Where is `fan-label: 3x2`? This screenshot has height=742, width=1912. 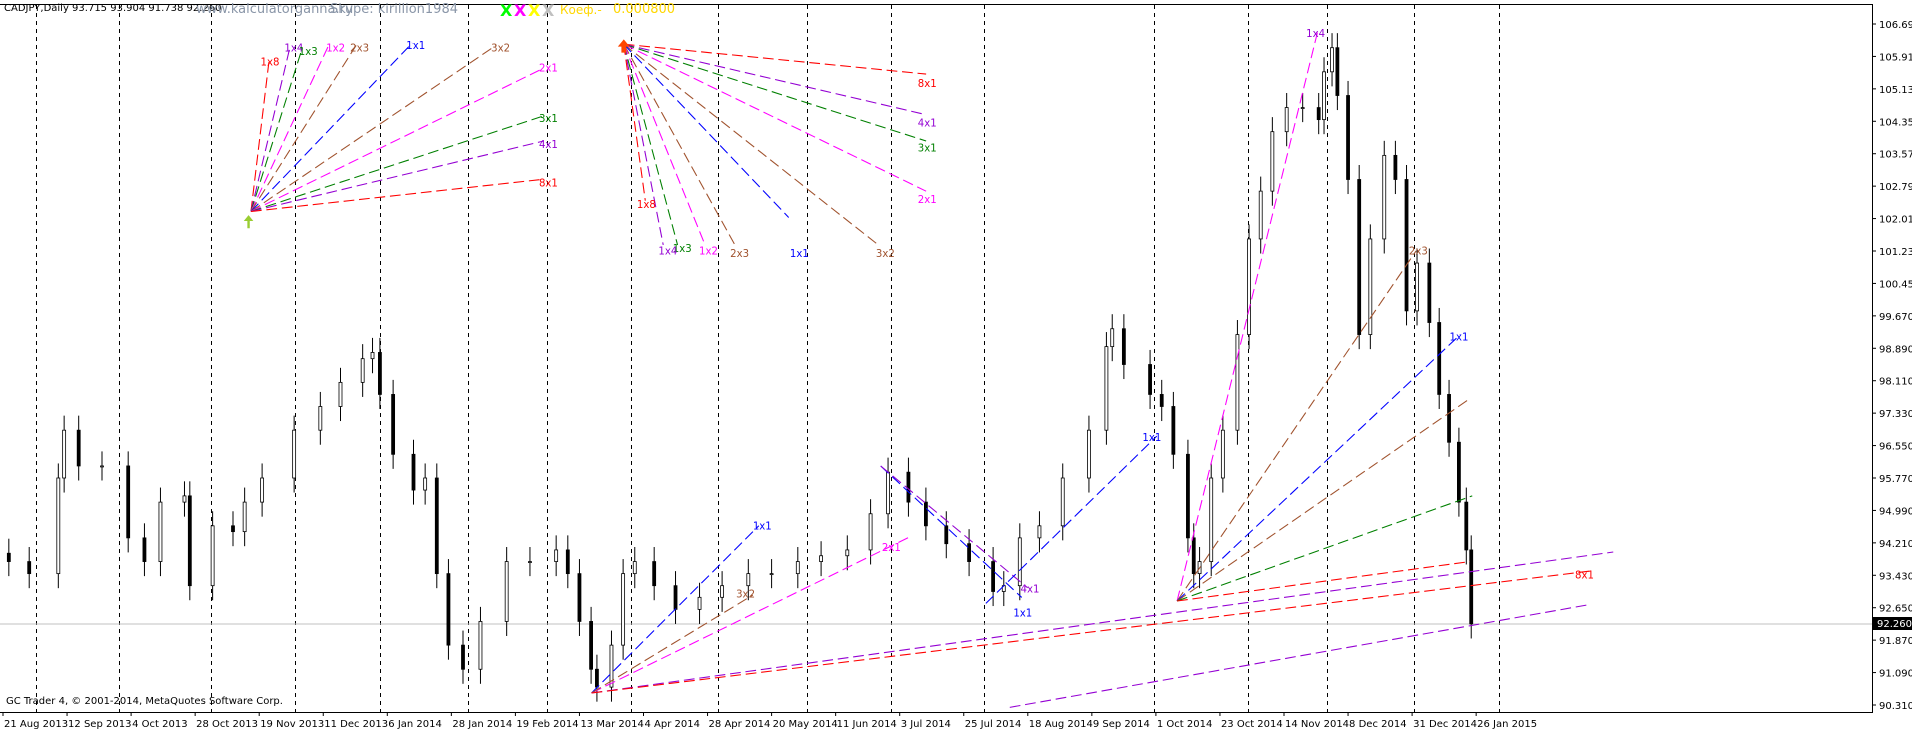
fan-label: 3x2 is located at coordinates (745, 594).